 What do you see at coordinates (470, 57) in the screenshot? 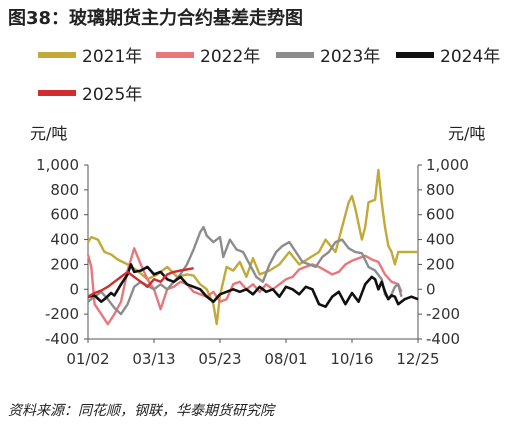
I see `legend-label-2024: 2024年` at bounding box center [470, 57].